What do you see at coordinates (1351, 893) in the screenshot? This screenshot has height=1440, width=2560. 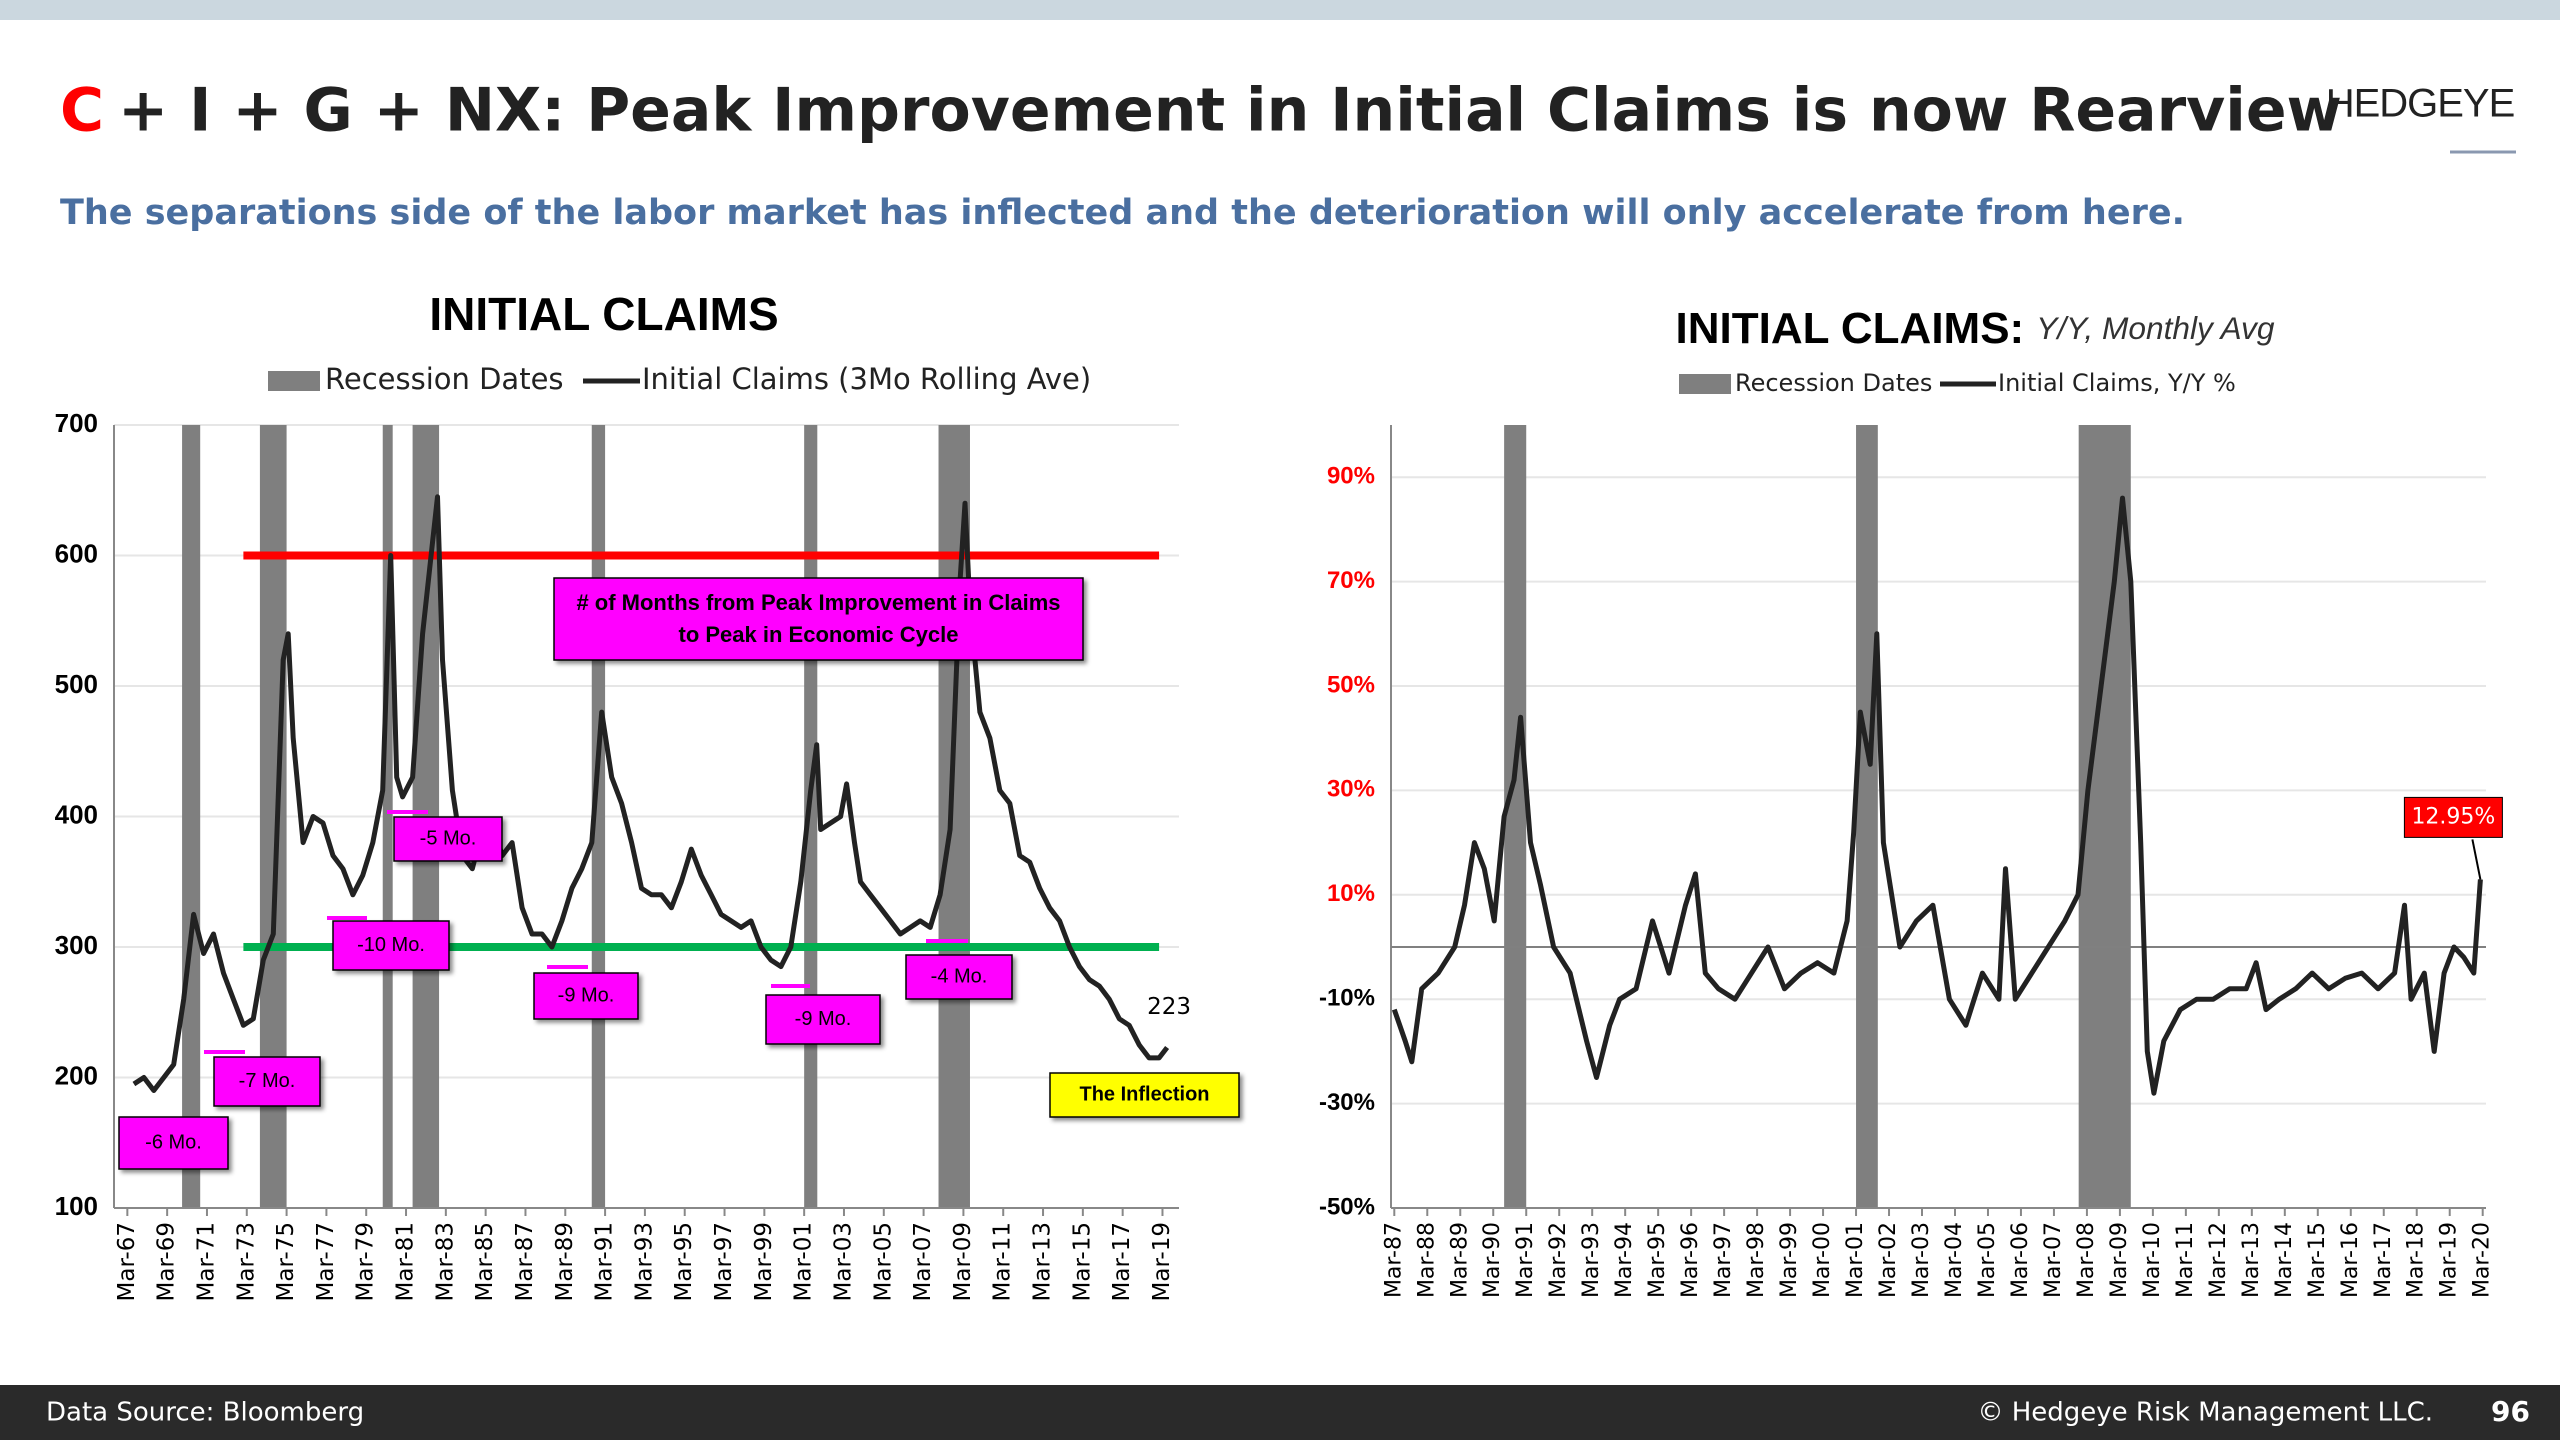 I see `y-tick-label: 10%` at bounding box center [1351, 893].